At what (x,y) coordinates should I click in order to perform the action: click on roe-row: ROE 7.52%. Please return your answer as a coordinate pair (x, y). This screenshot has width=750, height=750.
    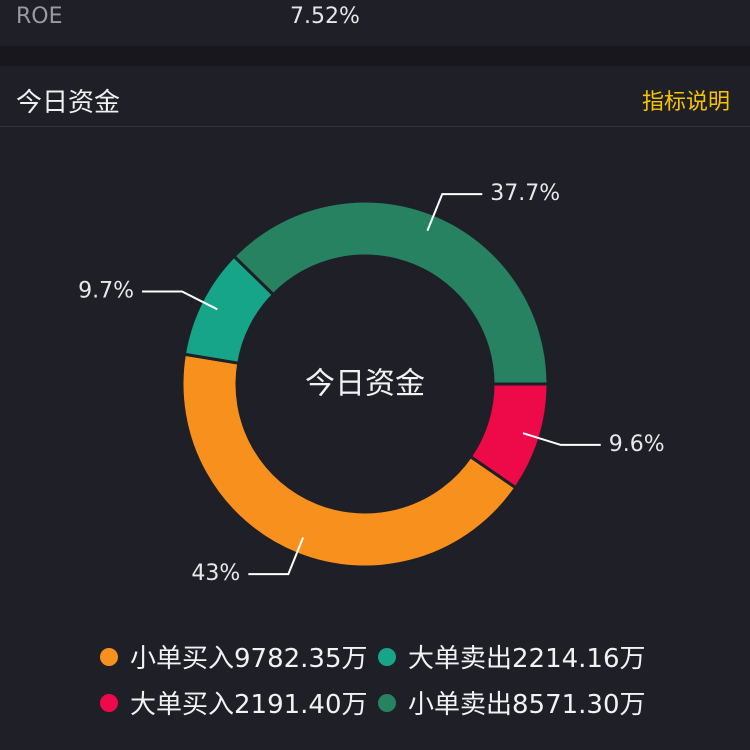
    Looking at the image, I should click on (375, 23).